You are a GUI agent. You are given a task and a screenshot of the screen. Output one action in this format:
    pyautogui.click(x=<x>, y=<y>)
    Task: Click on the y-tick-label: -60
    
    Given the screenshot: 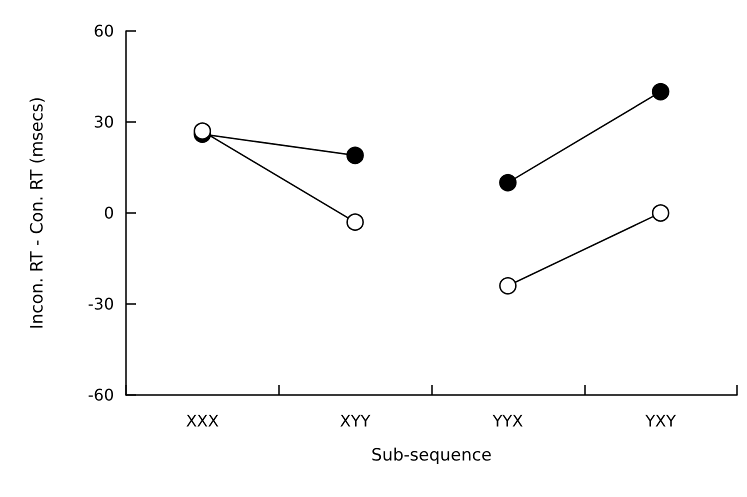 What is the action you would take?
    pyautogui.click(x=101, y=395)
    